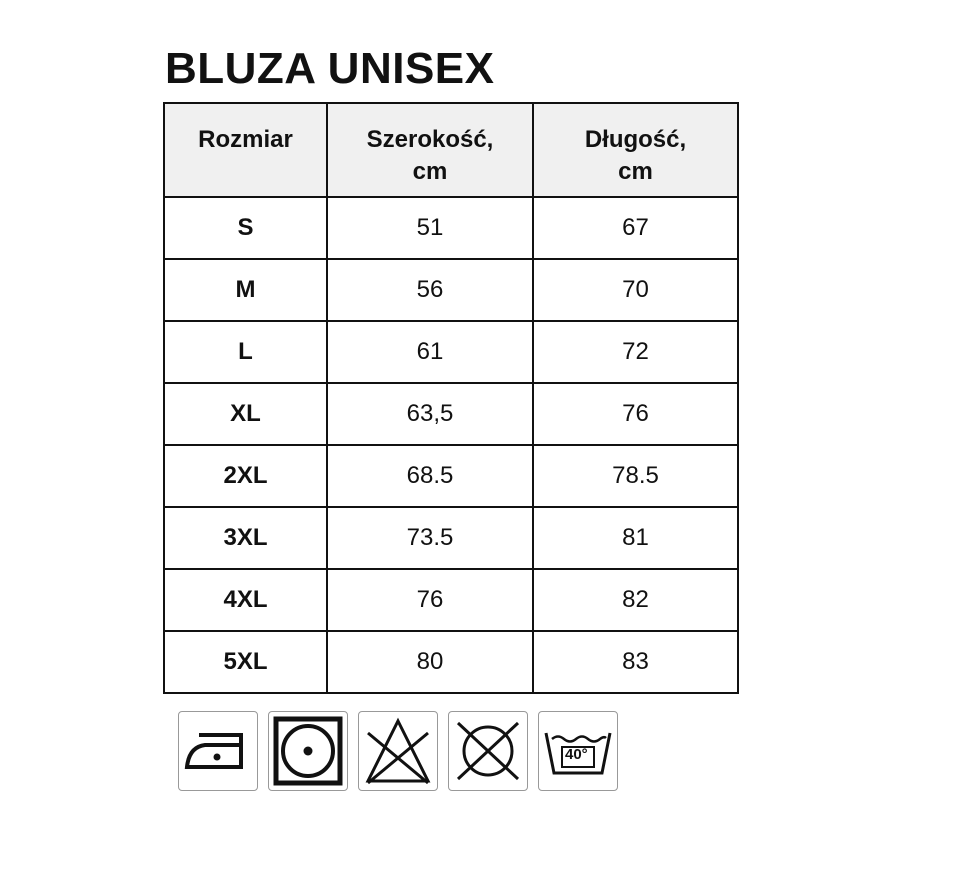 This screenshot has width=960, height=879. I want to click on header-label: Rozmiar, so click(245, 139).